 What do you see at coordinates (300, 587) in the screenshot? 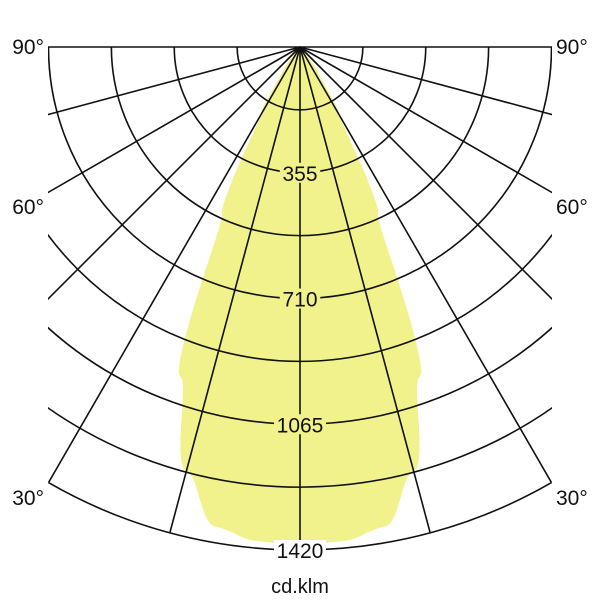
I see `unit-label: cd.klm` at bounding box center [300, 587].